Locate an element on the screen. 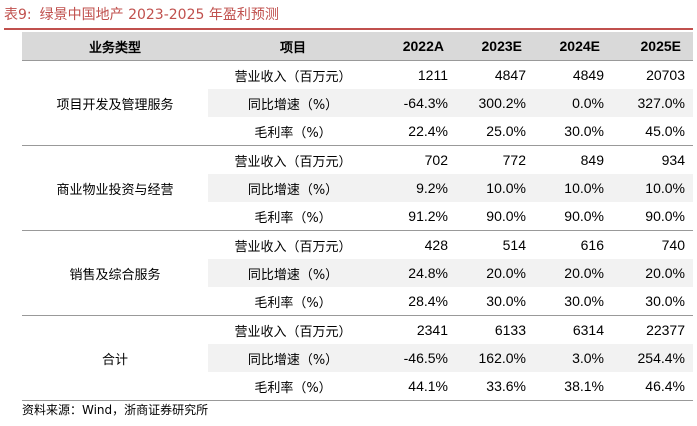 Image resolution: width=697 pixels, height=426 pixels. value-cell: 1211 is located at coordinates (432, 75).